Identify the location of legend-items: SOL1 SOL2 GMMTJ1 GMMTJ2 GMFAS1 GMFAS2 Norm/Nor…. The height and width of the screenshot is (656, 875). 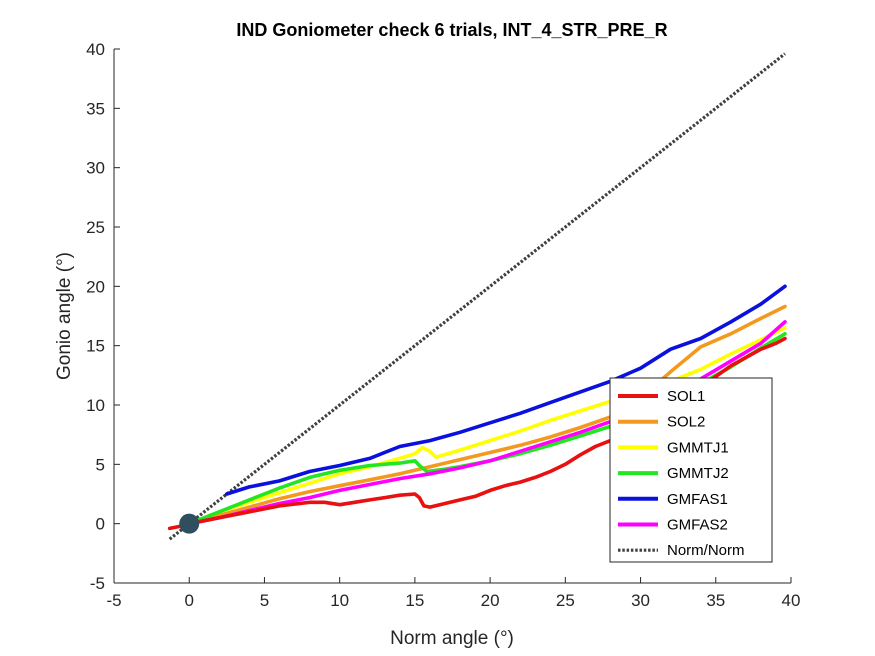
(681, 473).